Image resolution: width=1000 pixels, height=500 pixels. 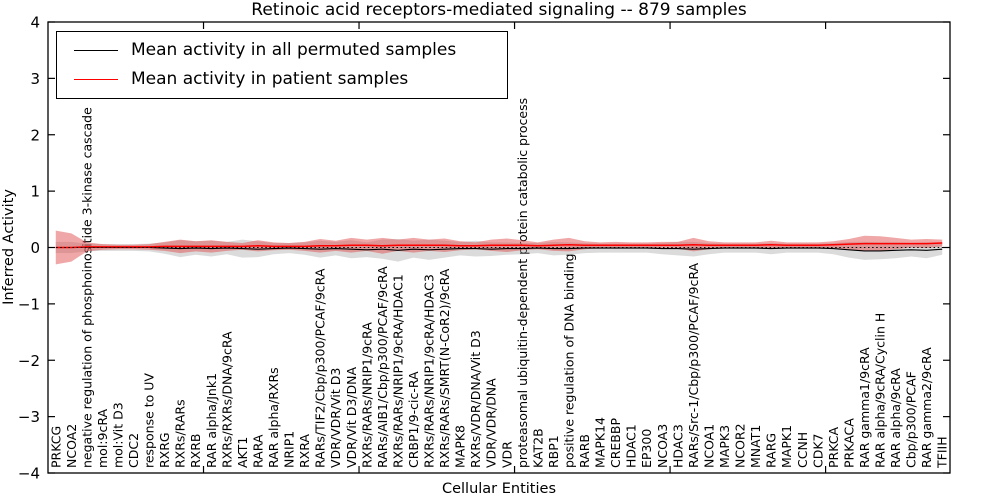 I want to click on x-category-label: PRKCA, so click(x=833, y=447).